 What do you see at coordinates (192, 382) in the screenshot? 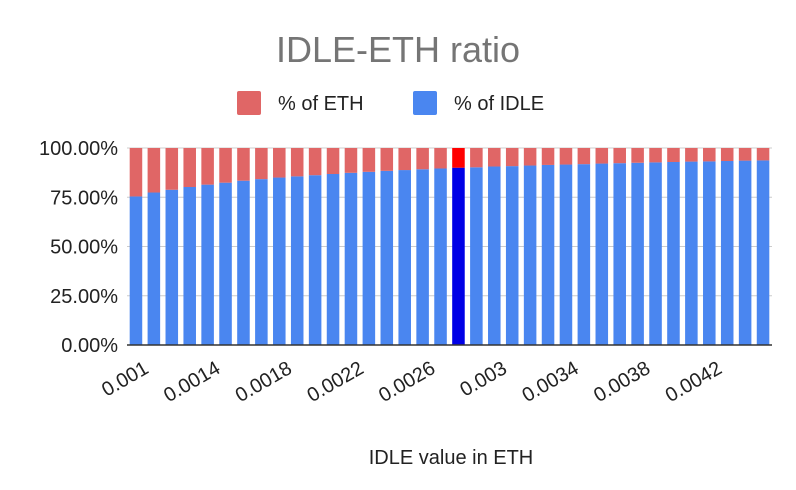
I see `x-tick-label: 0.0014` at bounding box center [192, 382].